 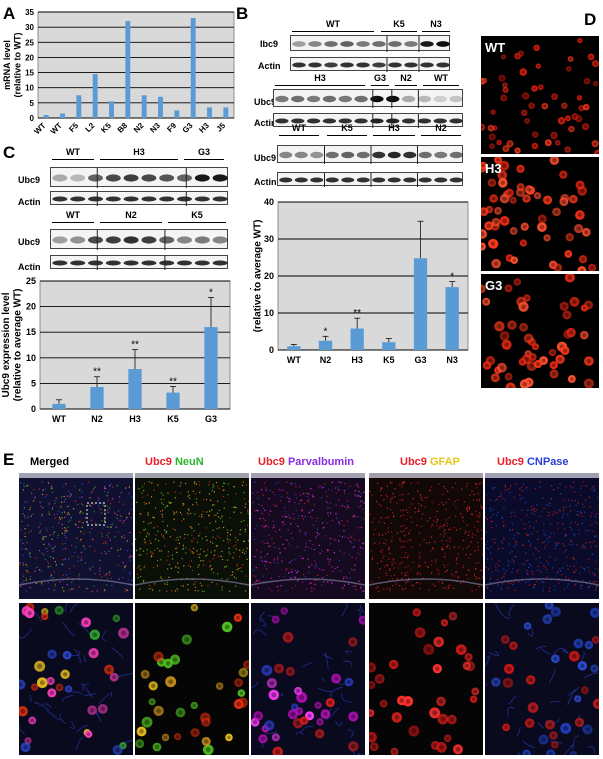 I want to click on blot-group-label: WT, so click(x=73, y=152).